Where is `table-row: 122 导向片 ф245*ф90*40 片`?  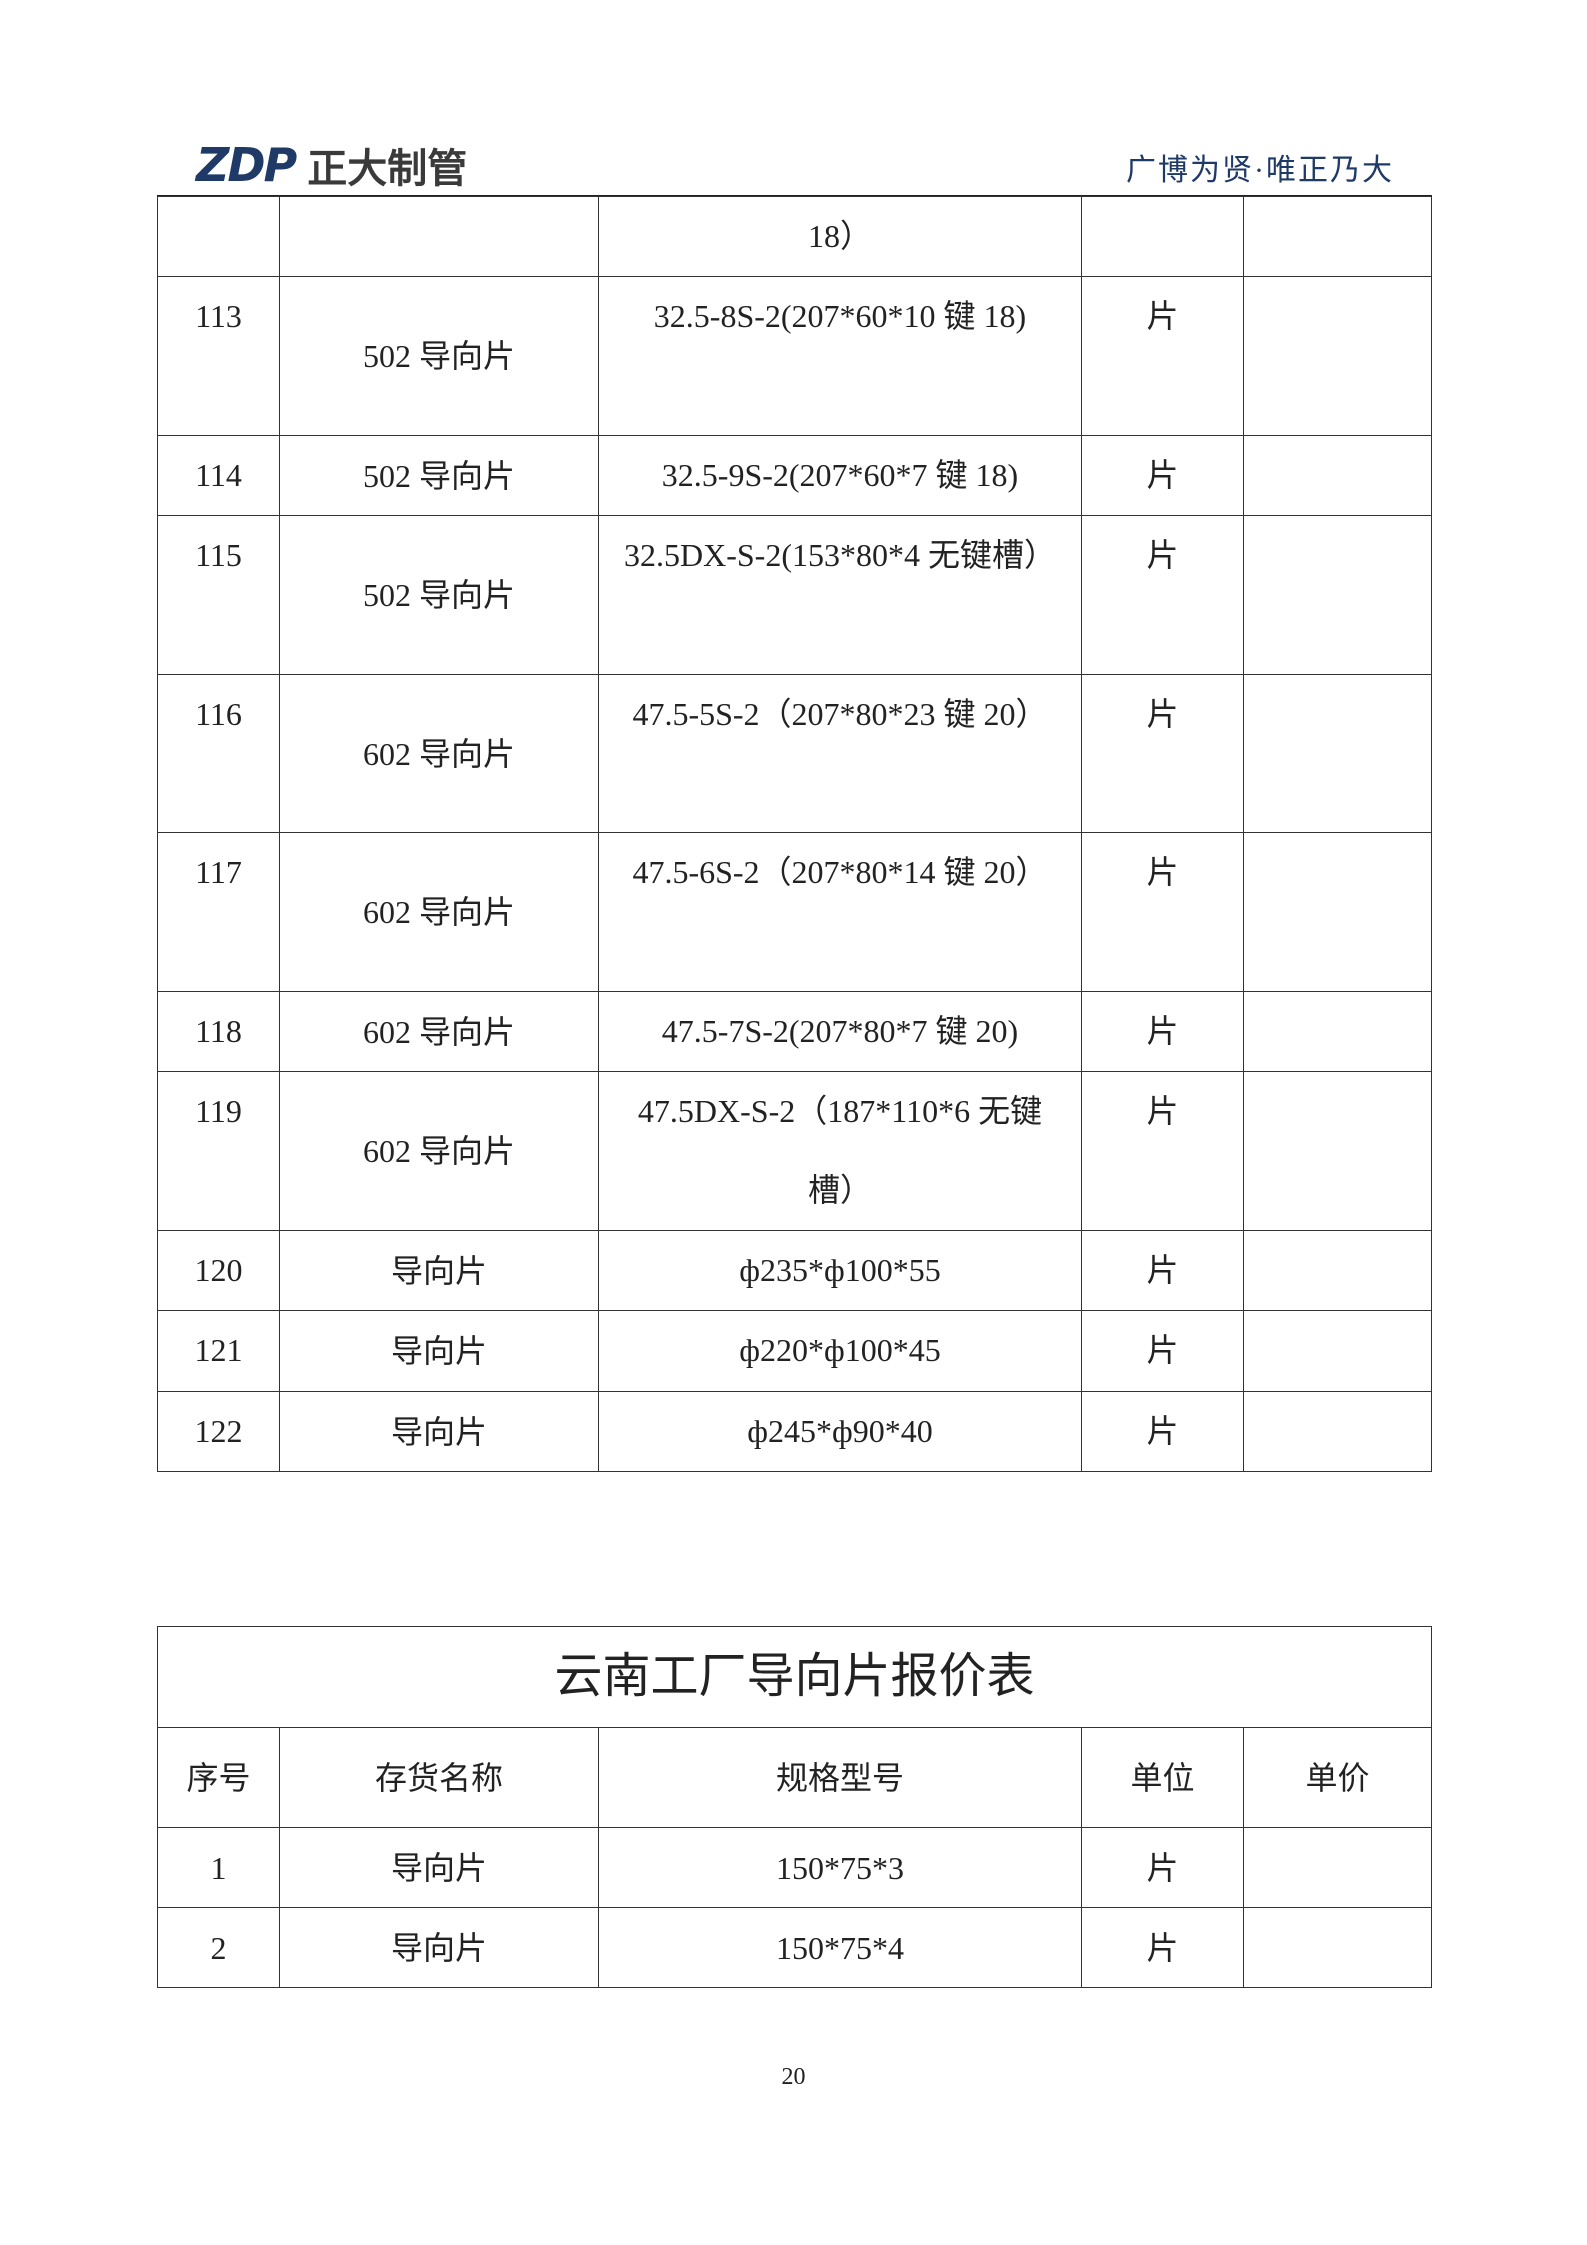 table-row: 122 导向片 ф245*ф90*40 片 is located at coordinates (794, 1431).